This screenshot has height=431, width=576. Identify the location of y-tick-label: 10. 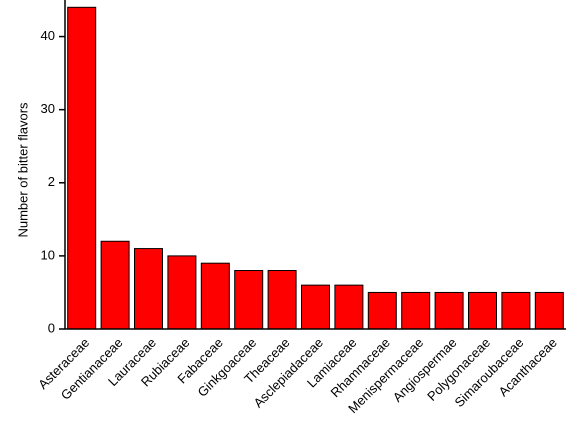
(48, 254).